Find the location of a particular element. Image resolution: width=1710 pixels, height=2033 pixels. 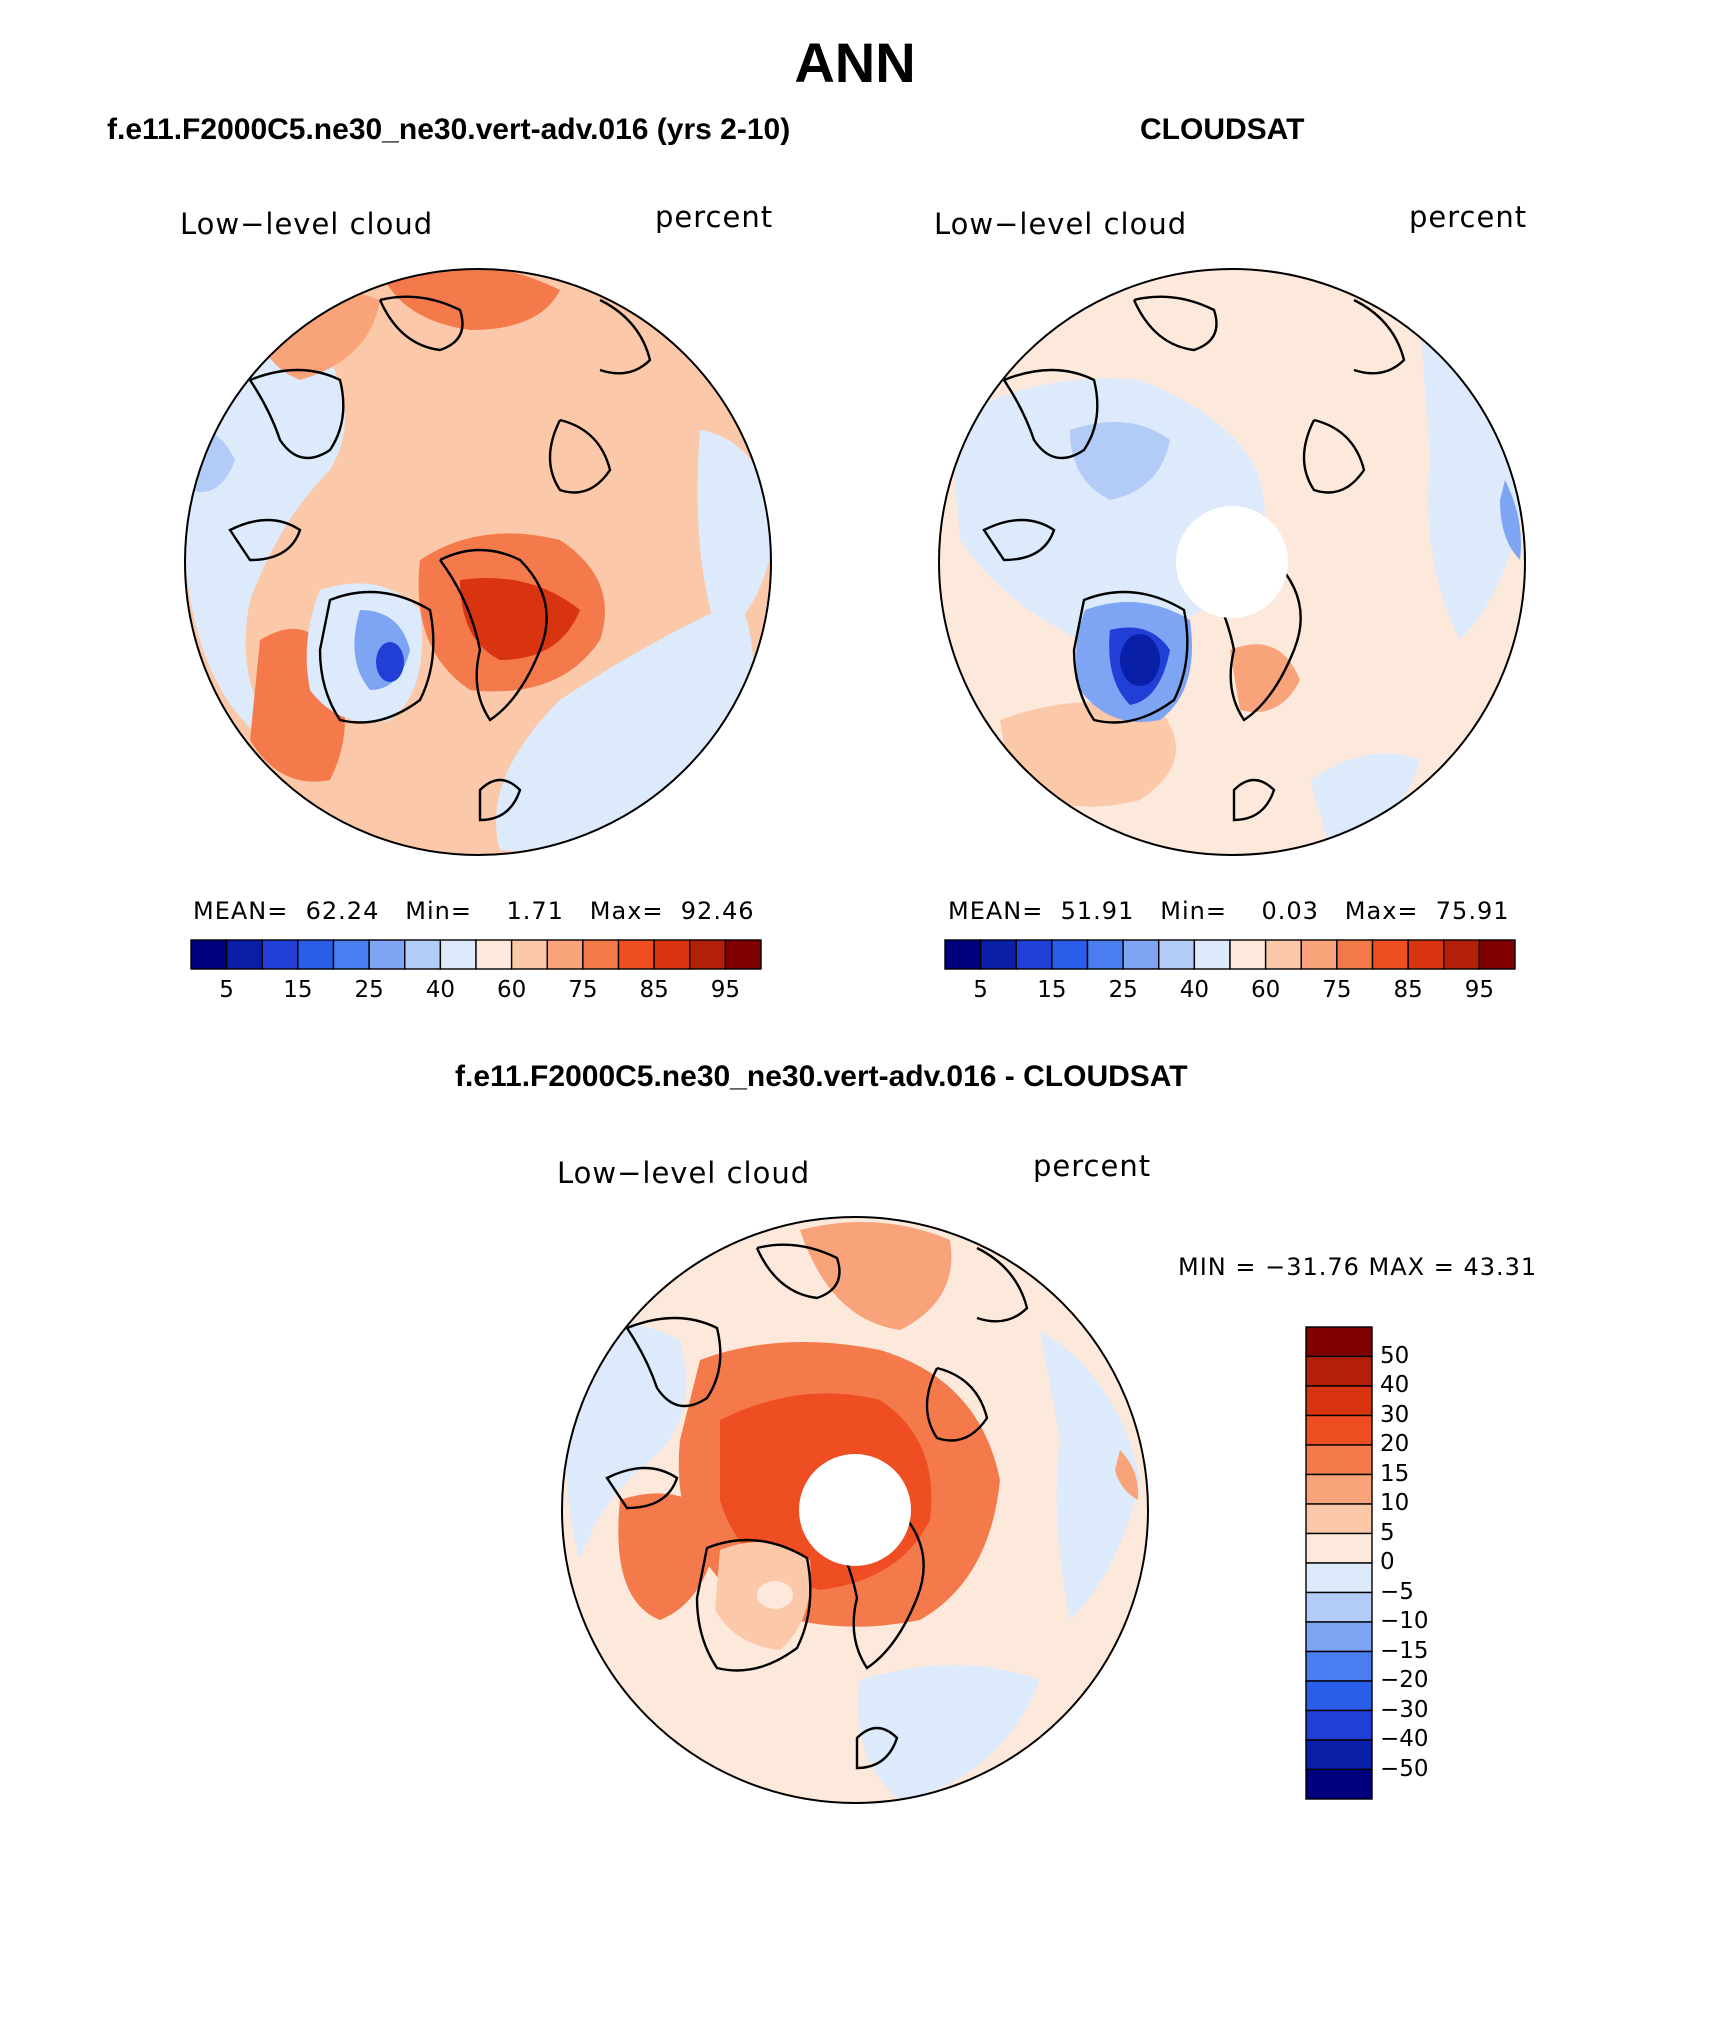

obs-colorbar-tick-label: 15 is located at coordinates (1052, 990).